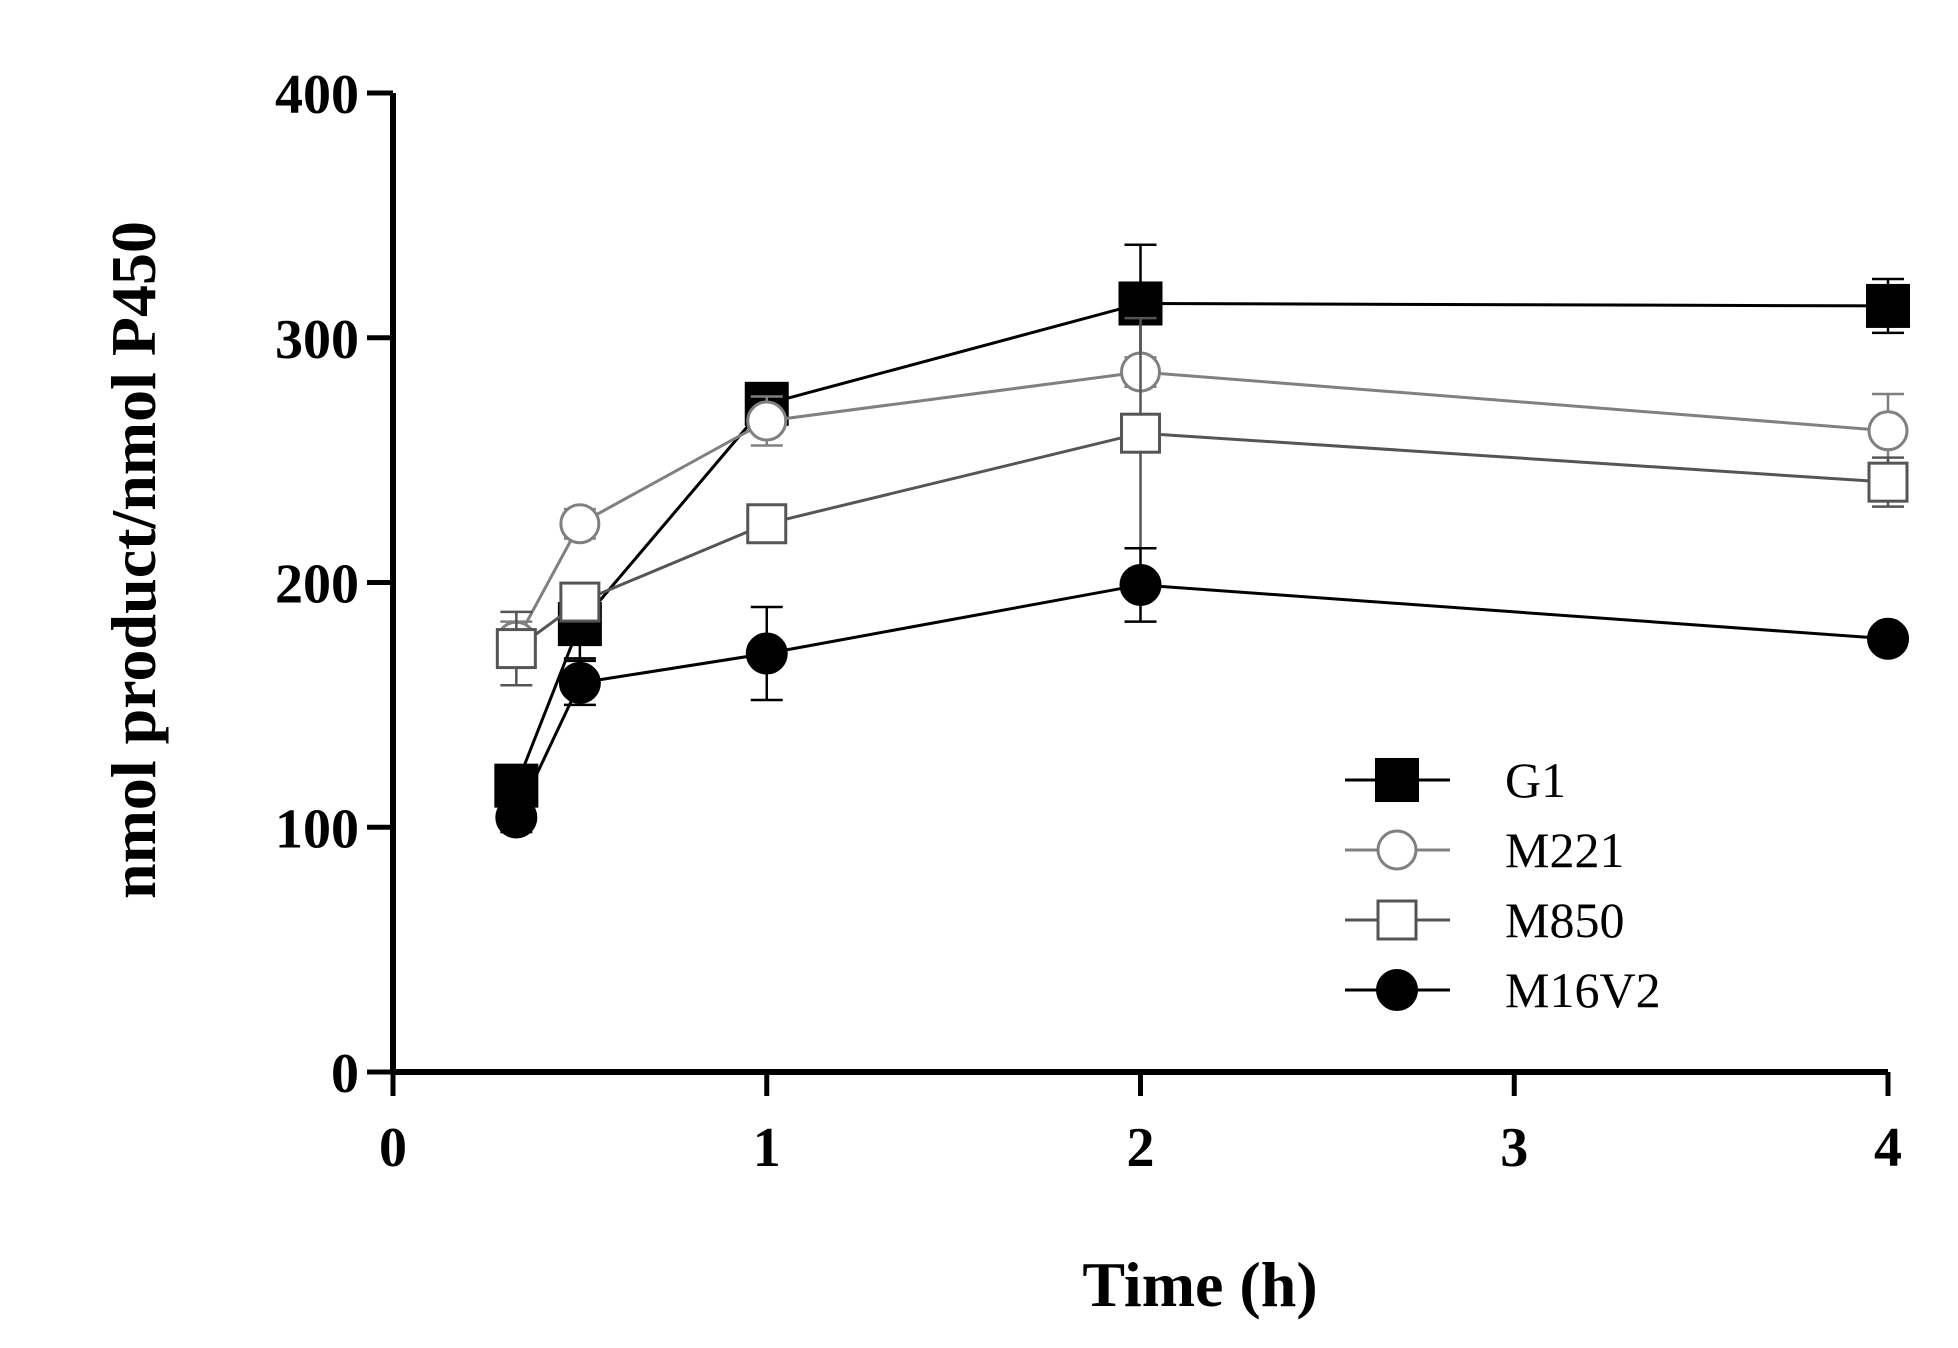  I want to click on y-tick-label: 200, so click(317, 585).